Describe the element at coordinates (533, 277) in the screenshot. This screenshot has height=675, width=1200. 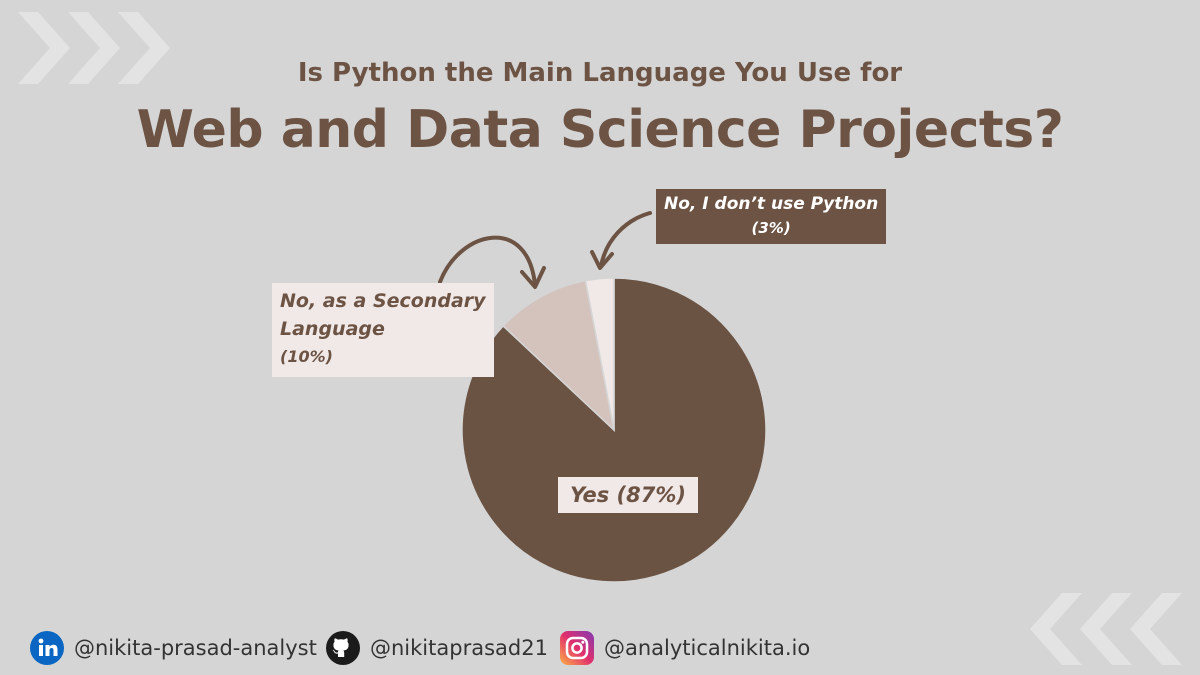
I see `arrow-secondary-head-icon` at that location.